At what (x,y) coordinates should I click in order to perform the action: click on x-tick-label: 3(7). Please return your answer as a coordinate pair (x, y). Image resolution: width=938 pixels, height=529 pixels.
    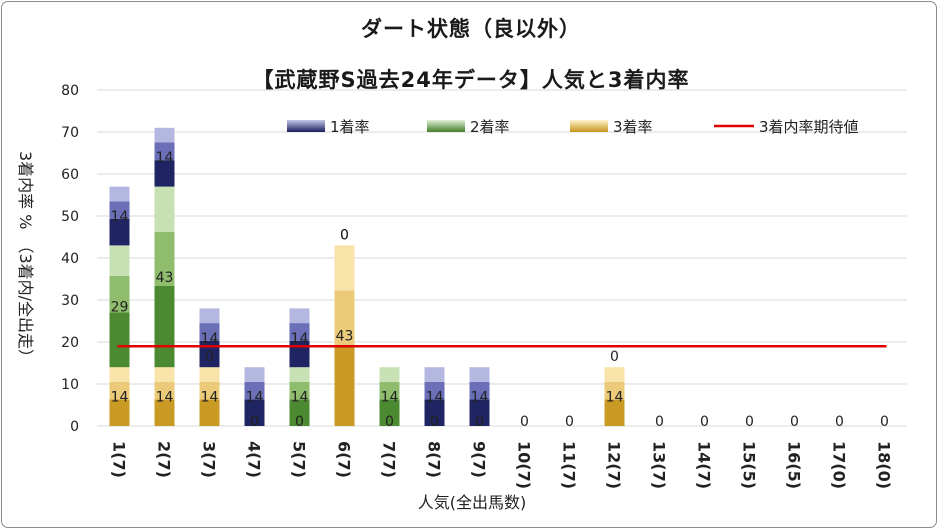
    Looking at the image, I should click on (209, 459).